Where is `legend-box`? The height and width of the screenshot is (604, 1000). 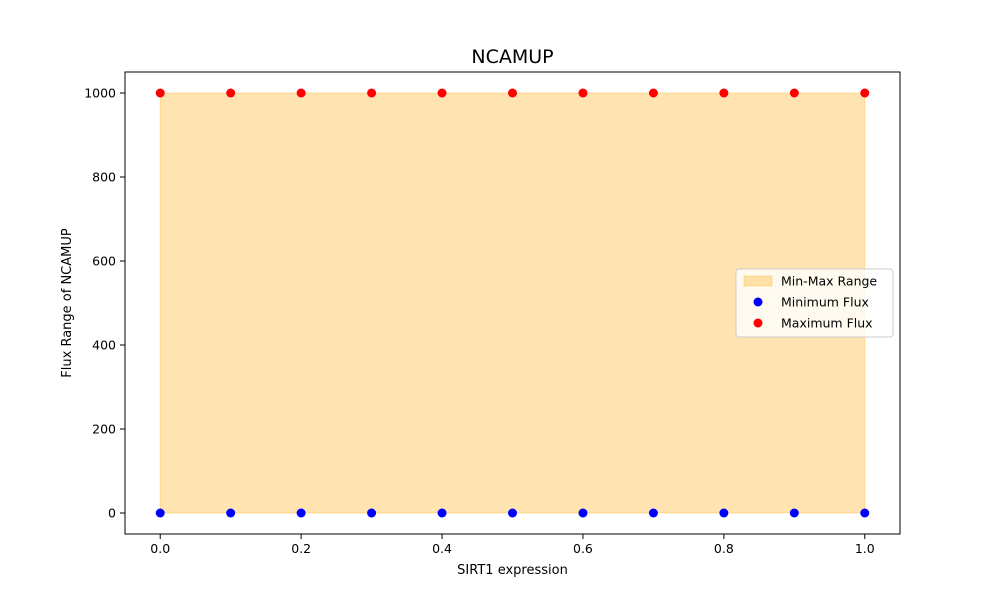
legend-box is located at coordinates (814, 303).